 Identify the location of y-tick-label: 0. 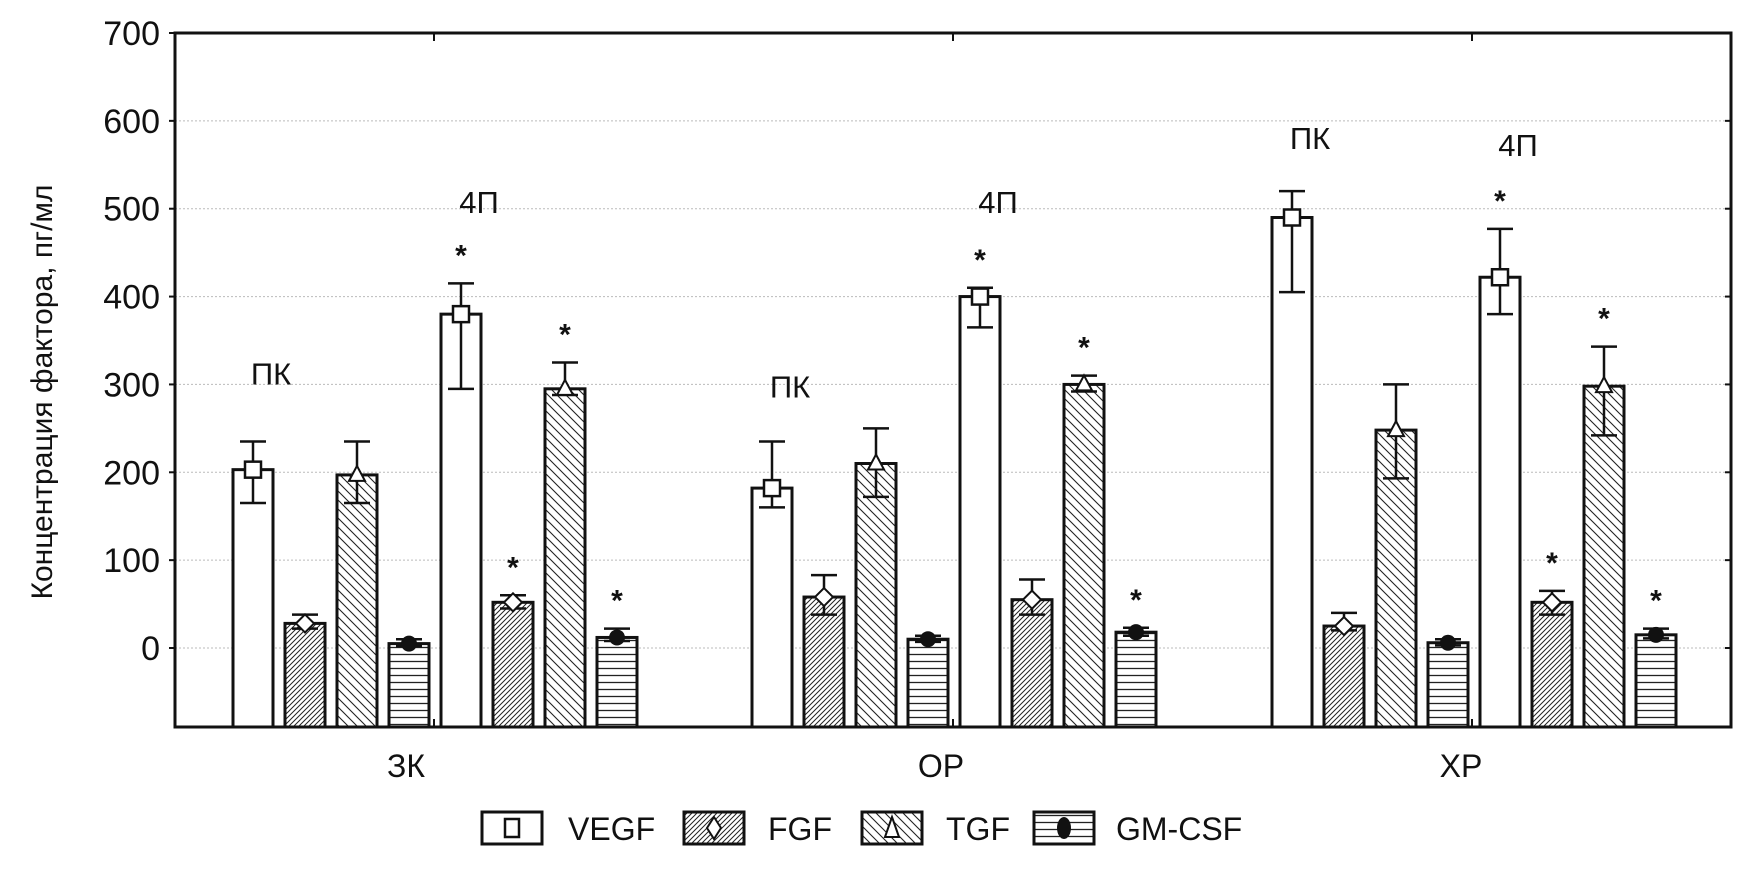
(150, 649).